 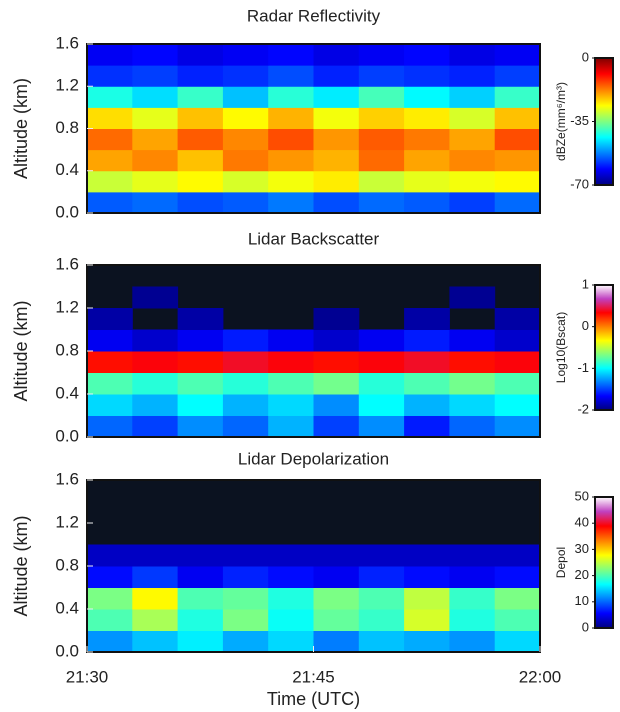 I want to click on colorbar-tick-label: -1, so click(x=583, y=367).